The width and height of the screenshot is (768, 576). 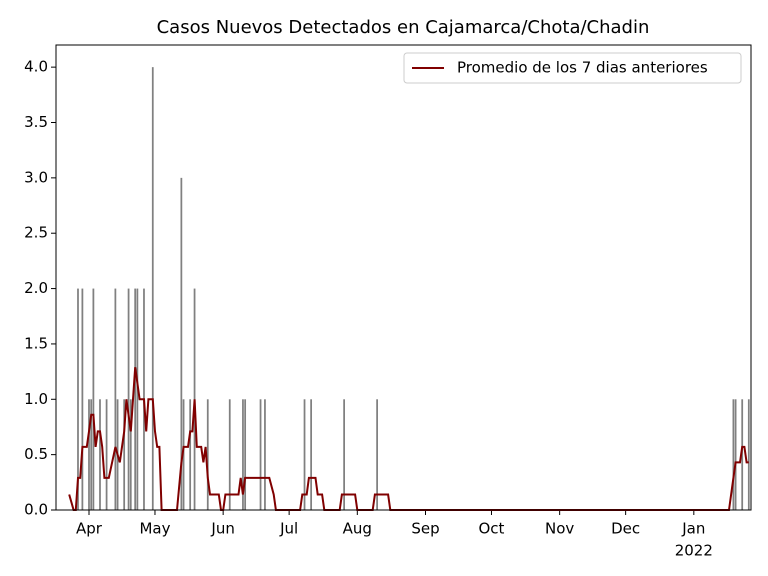 What do you see at coordinates (357, 529) in the screenshot?
I see `x-tick-label: Aug` at bounding box center [357, 529].